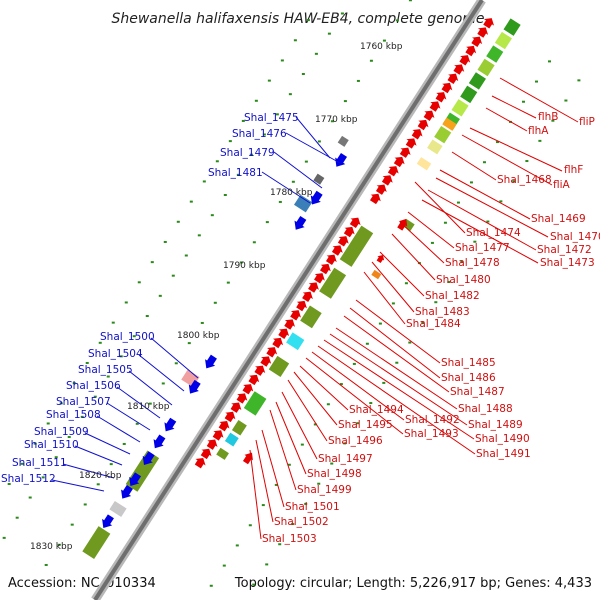 The height and width of the screenshot is (600, 600). I want to click on gene-label: Shal_1479, so click(247, 153).